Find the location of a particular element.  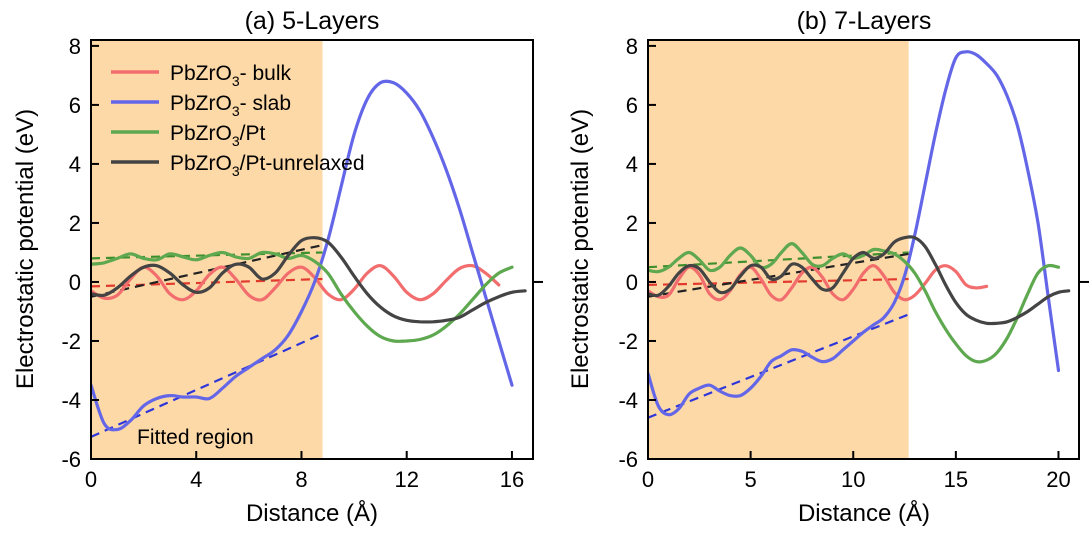

x-tick-label: 12 is located at coordinates (406, 479).